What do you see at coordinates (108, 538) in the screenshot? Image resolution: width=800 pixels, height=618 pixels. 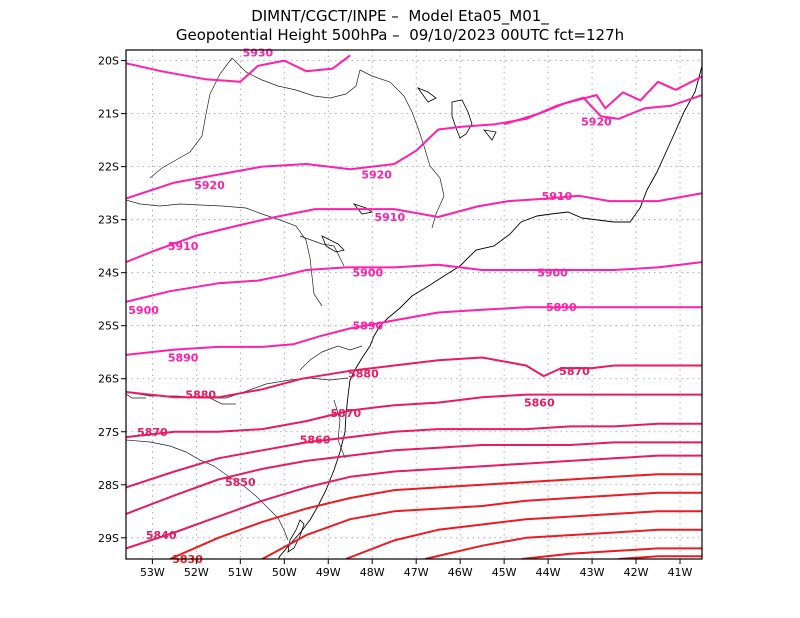 I see `y-tick-label: 29S` at bounding box center [108, 538].